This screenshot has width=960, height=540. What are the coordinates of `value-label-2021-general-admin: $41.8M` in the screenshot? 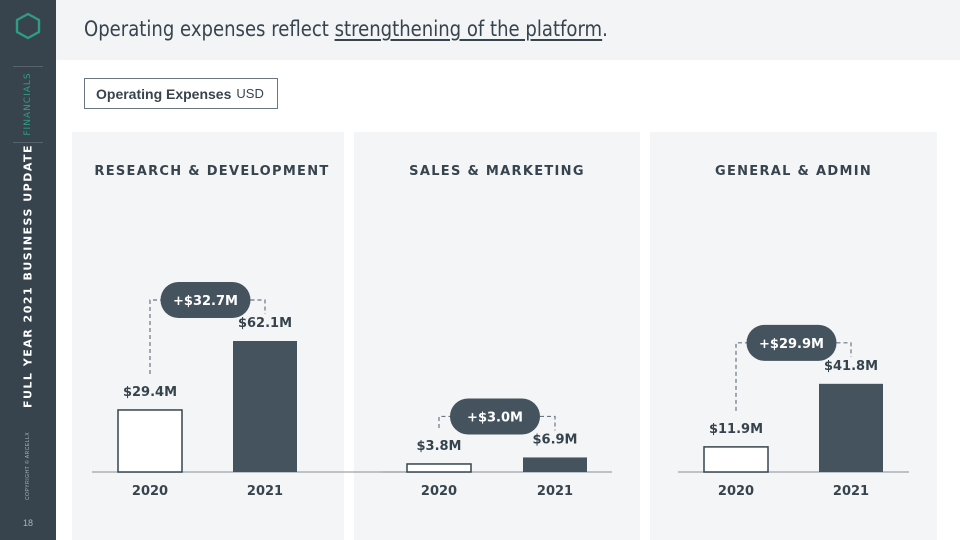 It's located at (851, 366).